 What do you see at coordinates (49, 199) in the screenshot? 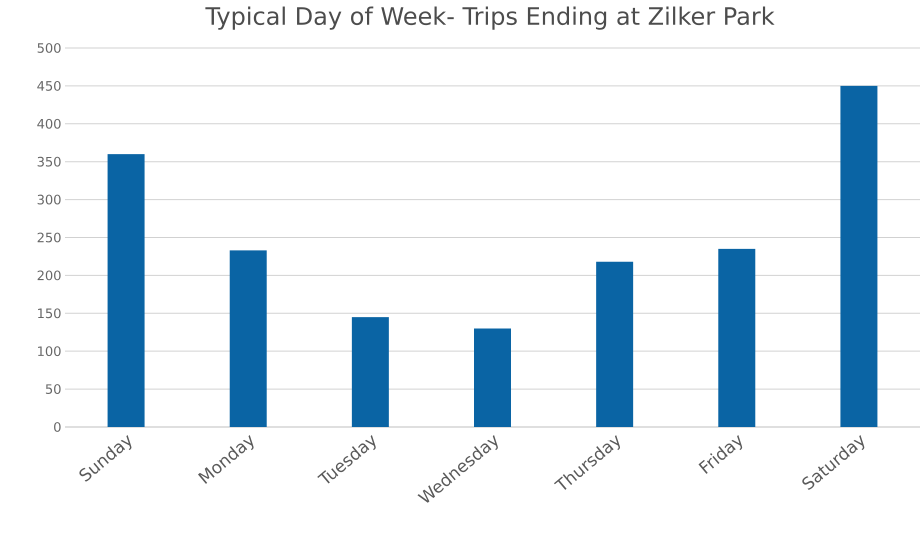
I see `y-tick-label: 300` at bounding box center [49, 199].